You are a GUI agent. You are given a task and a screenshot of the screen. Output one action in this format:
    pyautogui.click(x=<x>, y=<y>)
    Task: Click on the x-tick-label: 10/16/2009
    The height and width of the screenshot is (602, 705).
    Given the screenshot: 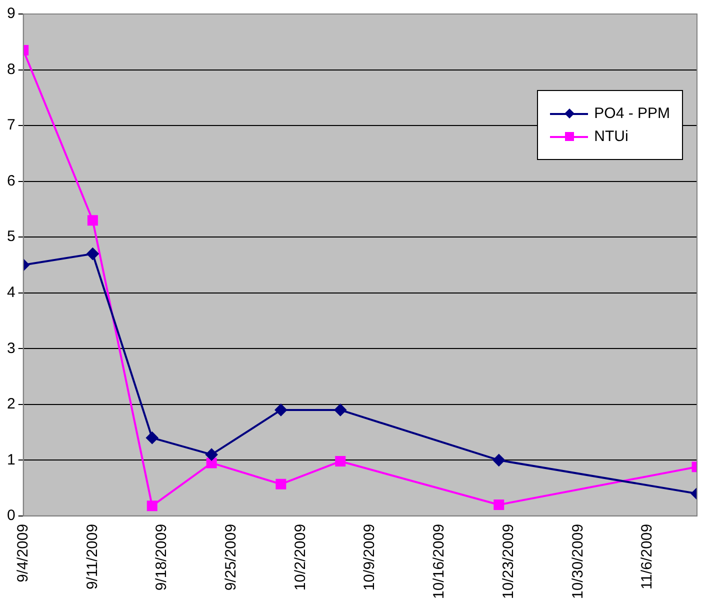 What is the action you would take?
    pyautogui.click(x=439, y=562)
    